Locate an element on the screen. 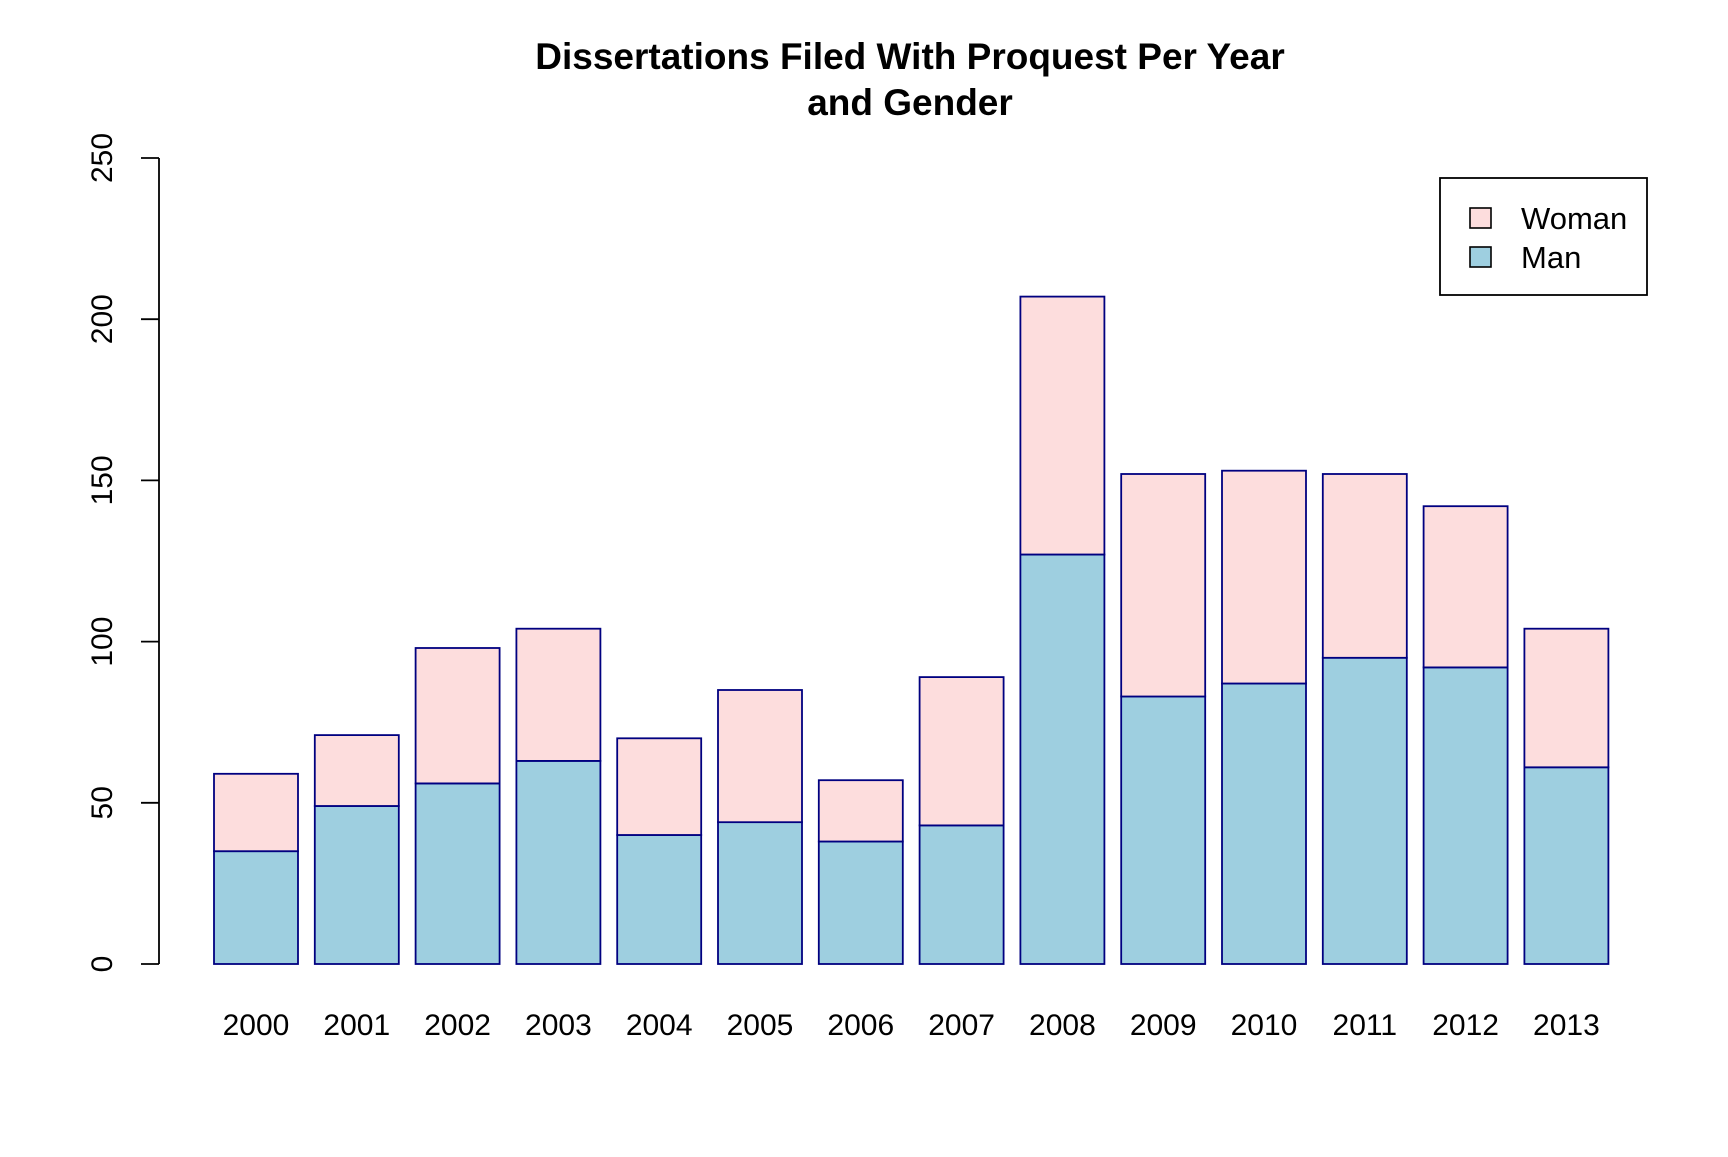  y-axis: 0 50 100 150 200 250 is located at coordinates (123, 553).